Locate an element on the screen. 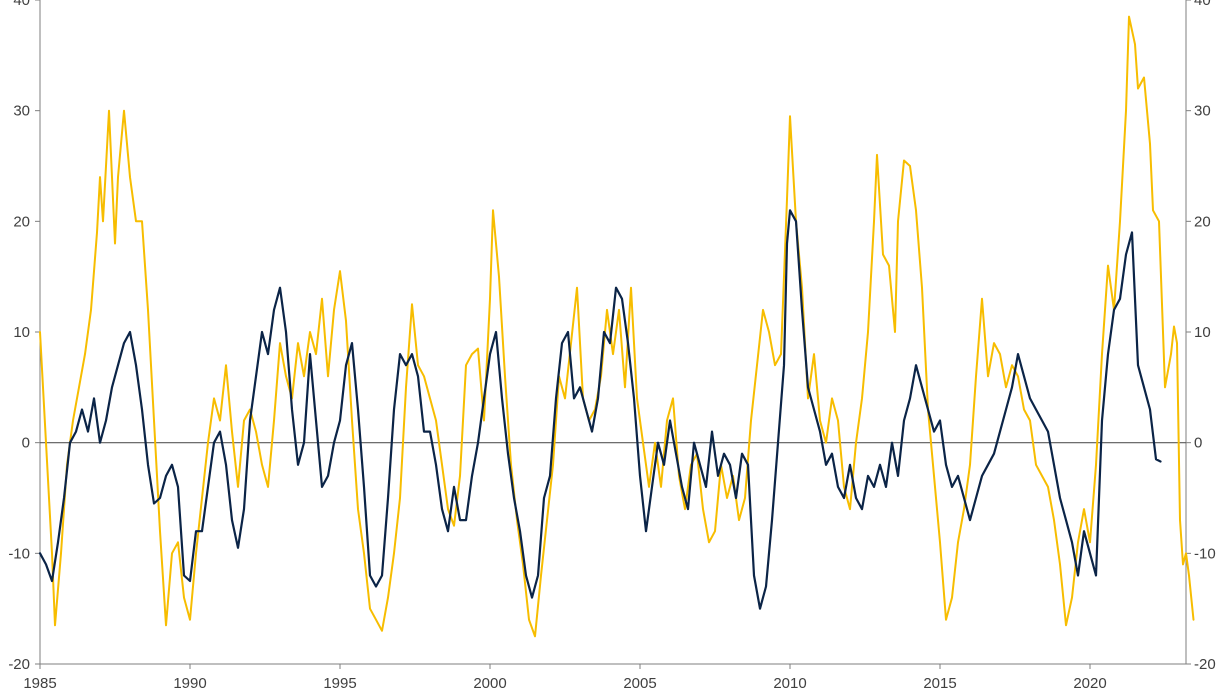 The height and width of the screenshot is (695, 1226). y-tick-label-left: -20 is located at coordinates (19, 664).